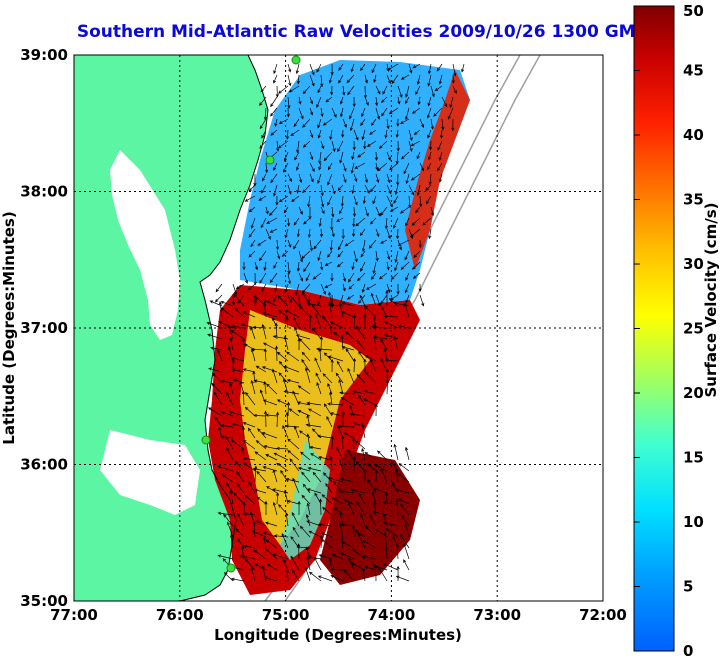 The image size is (724, 659). Describe the element at coordinates (44, 192) in the screenshot. I see `y-tick-label: 38:00` at that location.